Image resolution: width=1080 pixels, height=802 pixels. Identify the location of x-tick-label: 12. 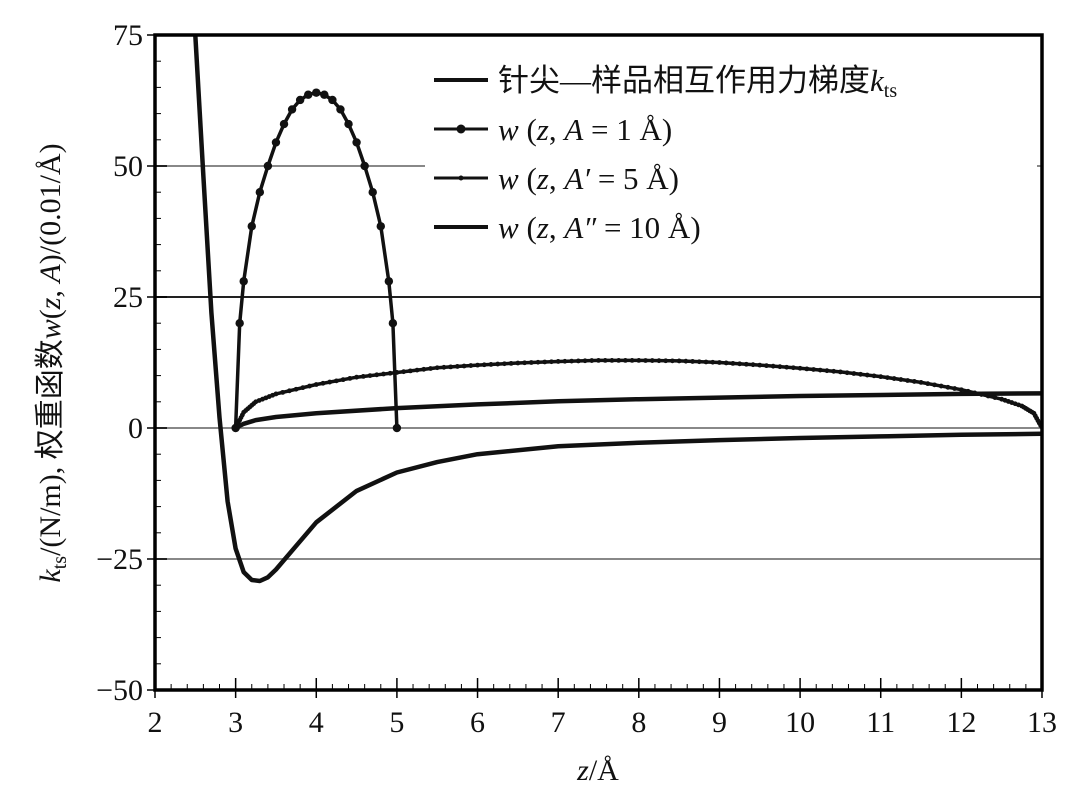
(961, 722).